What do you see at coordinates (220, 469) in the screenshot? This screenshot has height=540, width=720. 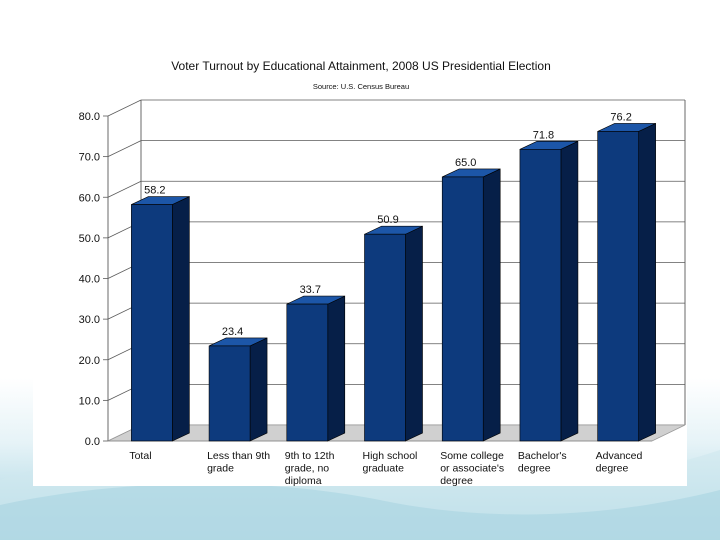 I see `x-tick-line: grade` at bounding box center [220, 469].